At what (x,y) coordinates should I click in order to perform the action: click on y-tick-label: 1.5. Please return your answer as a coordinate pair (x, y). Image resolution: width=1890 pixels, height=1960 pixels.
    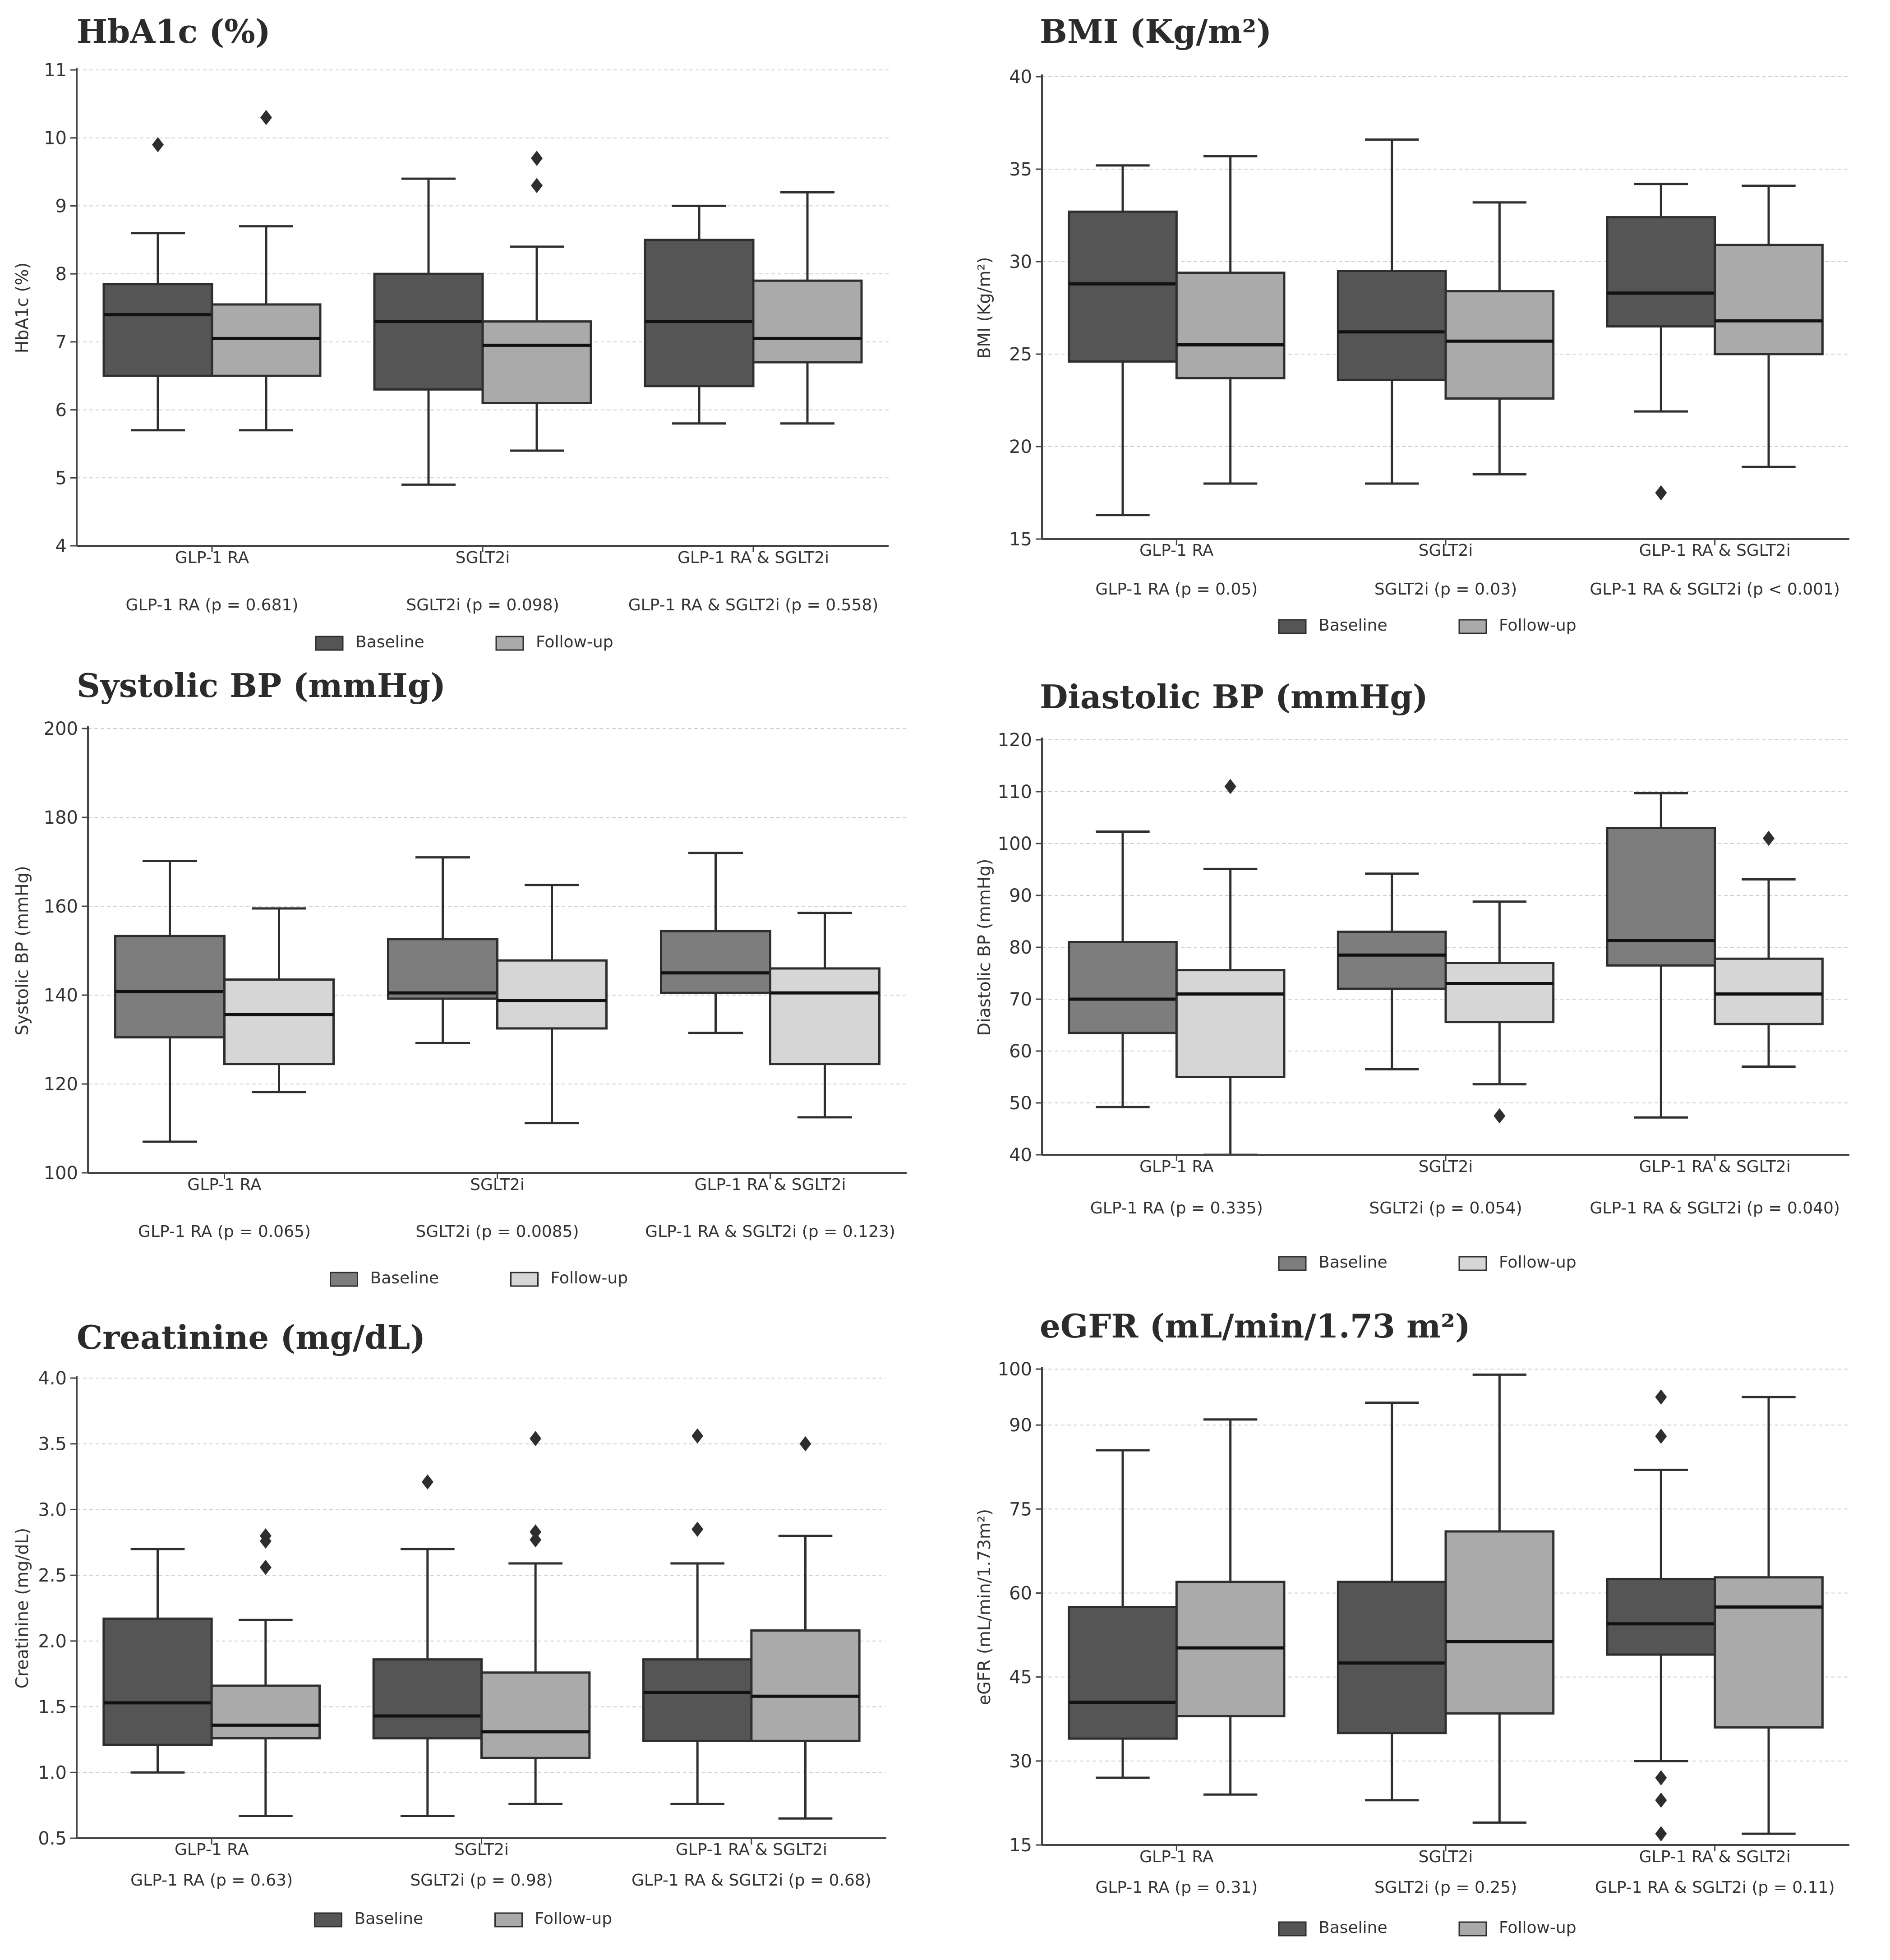
    Looking at the image, I should click on (52, 1707).